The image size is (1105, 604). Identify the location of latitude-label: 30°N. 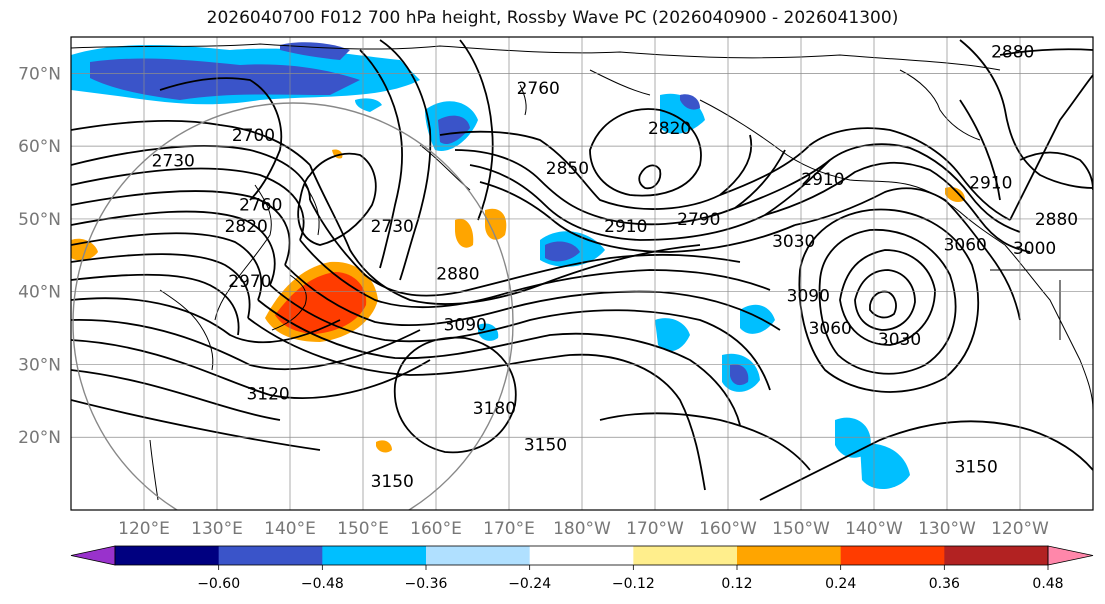
(39, 365).